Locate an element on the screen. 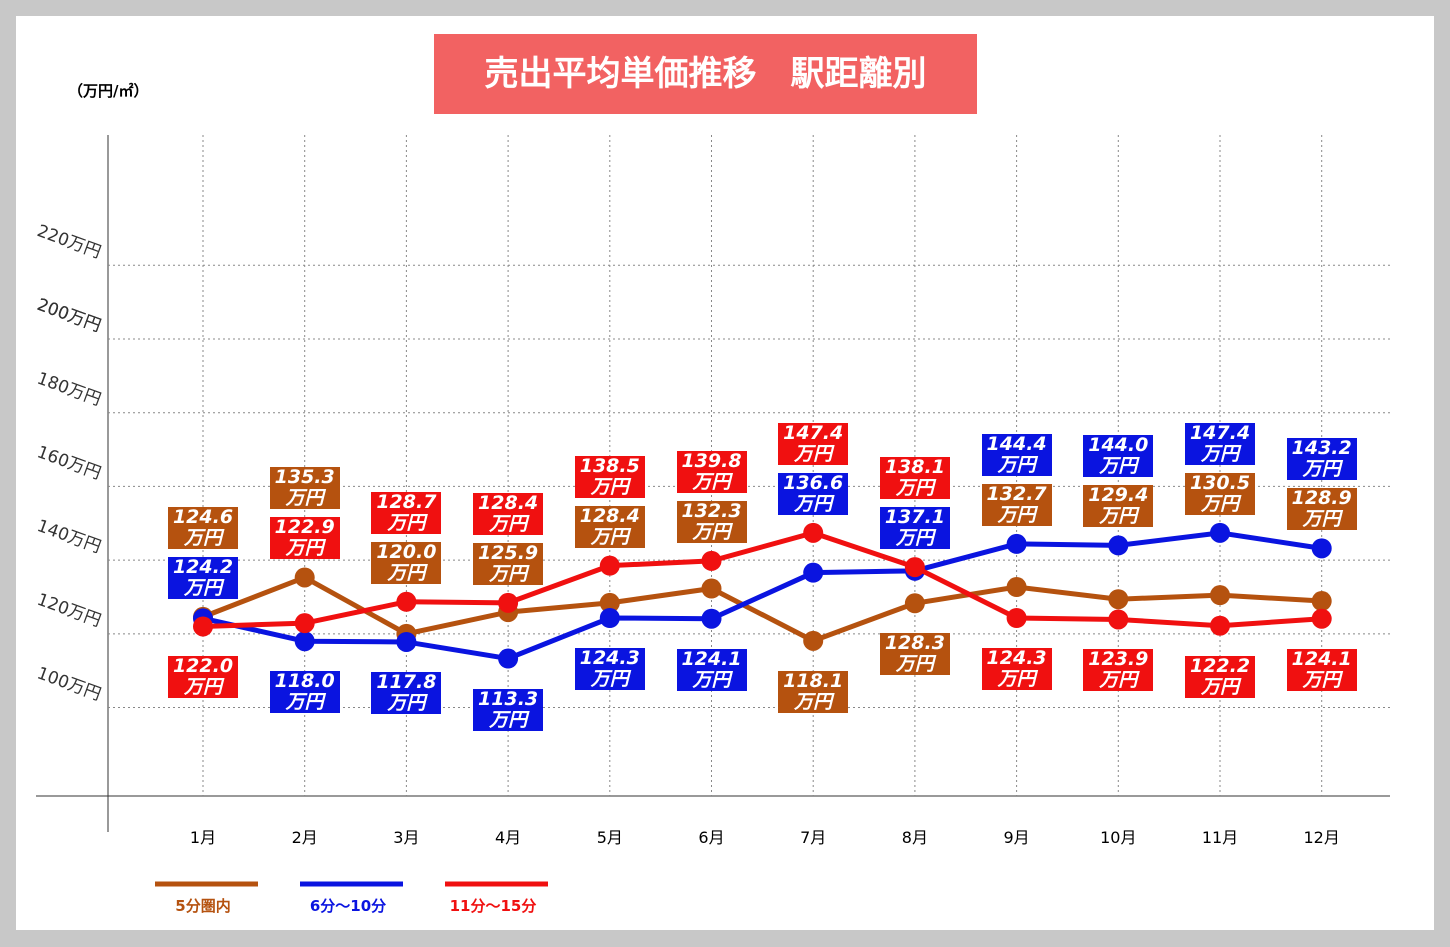 The image size is (1450, 947). y-tick-label: 100万円 is located at coordinates (68, 684).